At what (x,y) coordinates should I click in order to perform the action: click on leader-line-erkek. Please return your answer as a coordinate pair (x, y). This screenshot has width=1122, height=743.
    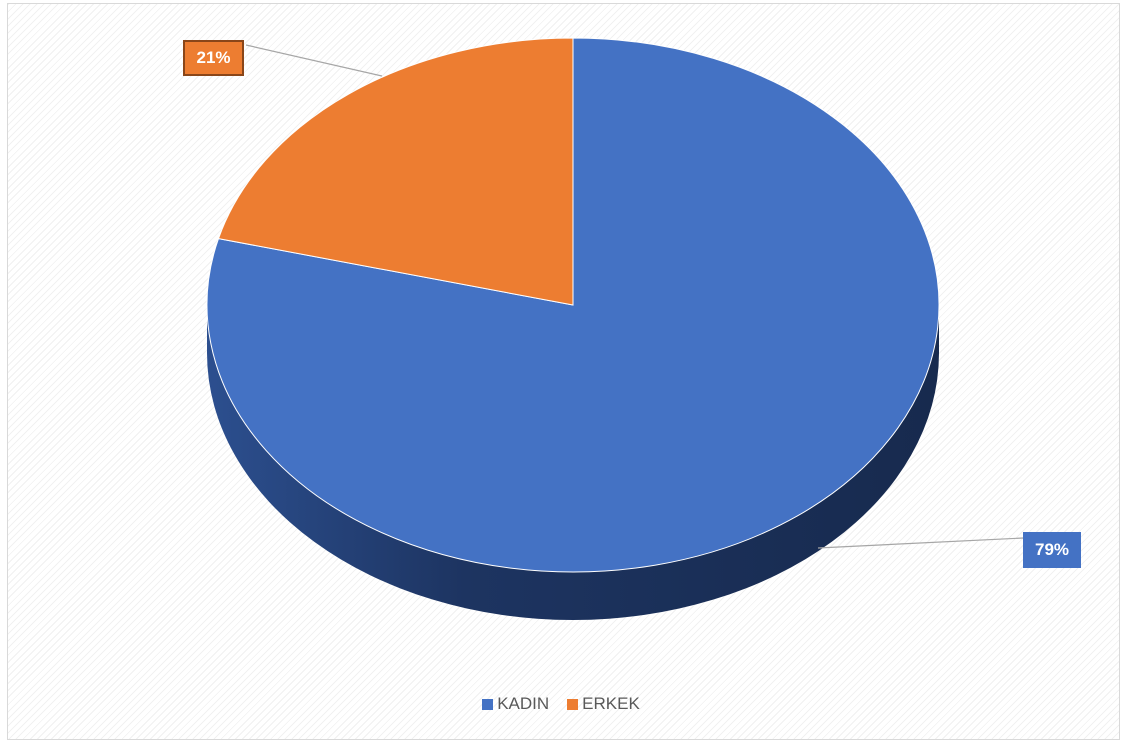
    Looking at the image, I should click on (314, 60).